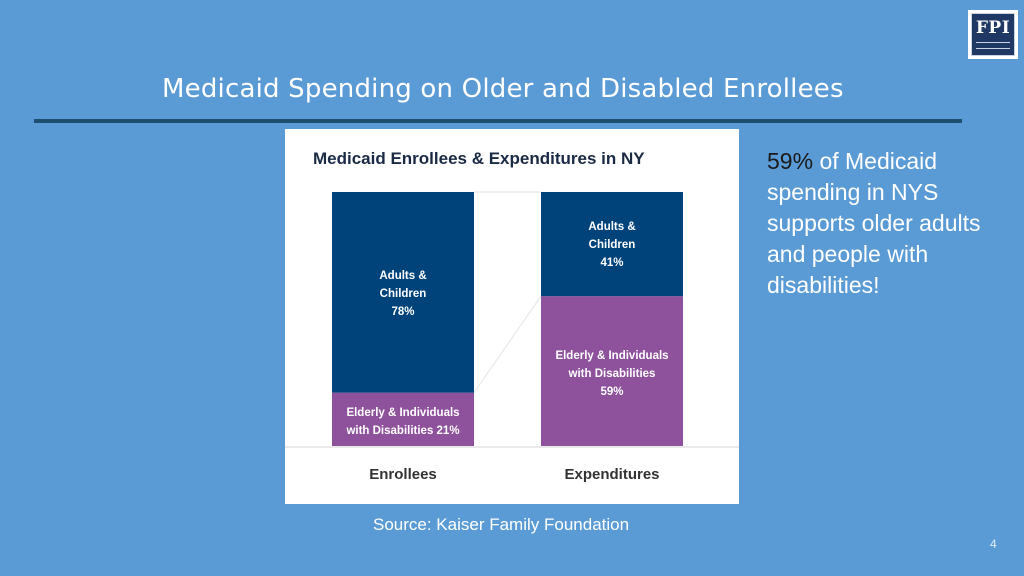 The width and height of the screenshot is (1024, 576). I want to click on page-number: 4, so click(993, 544).